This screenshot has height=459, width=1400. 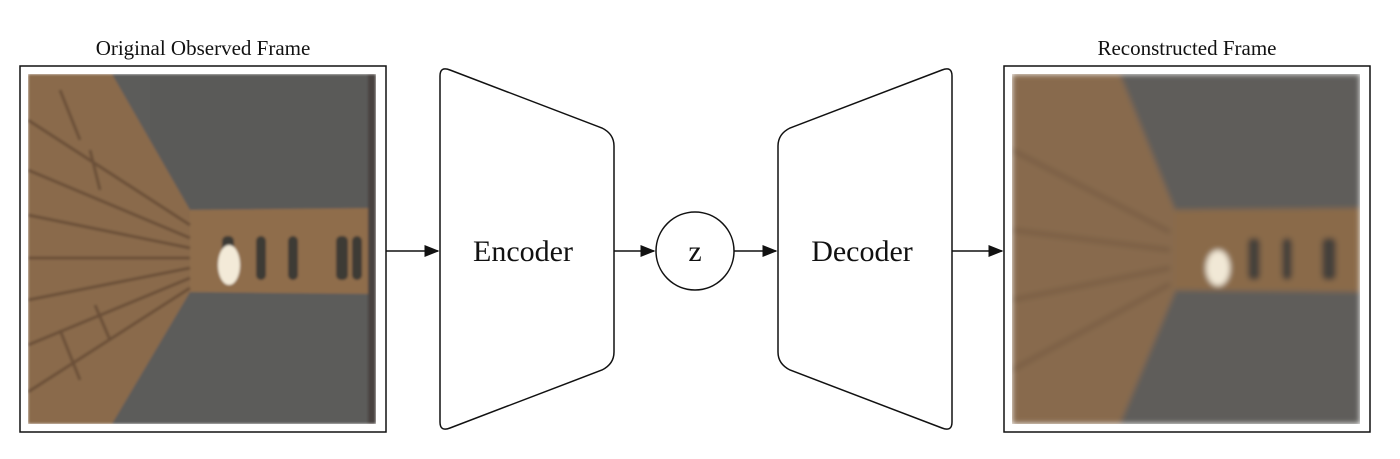 I want to click on latent-label: z, so click(x=694, y=251).